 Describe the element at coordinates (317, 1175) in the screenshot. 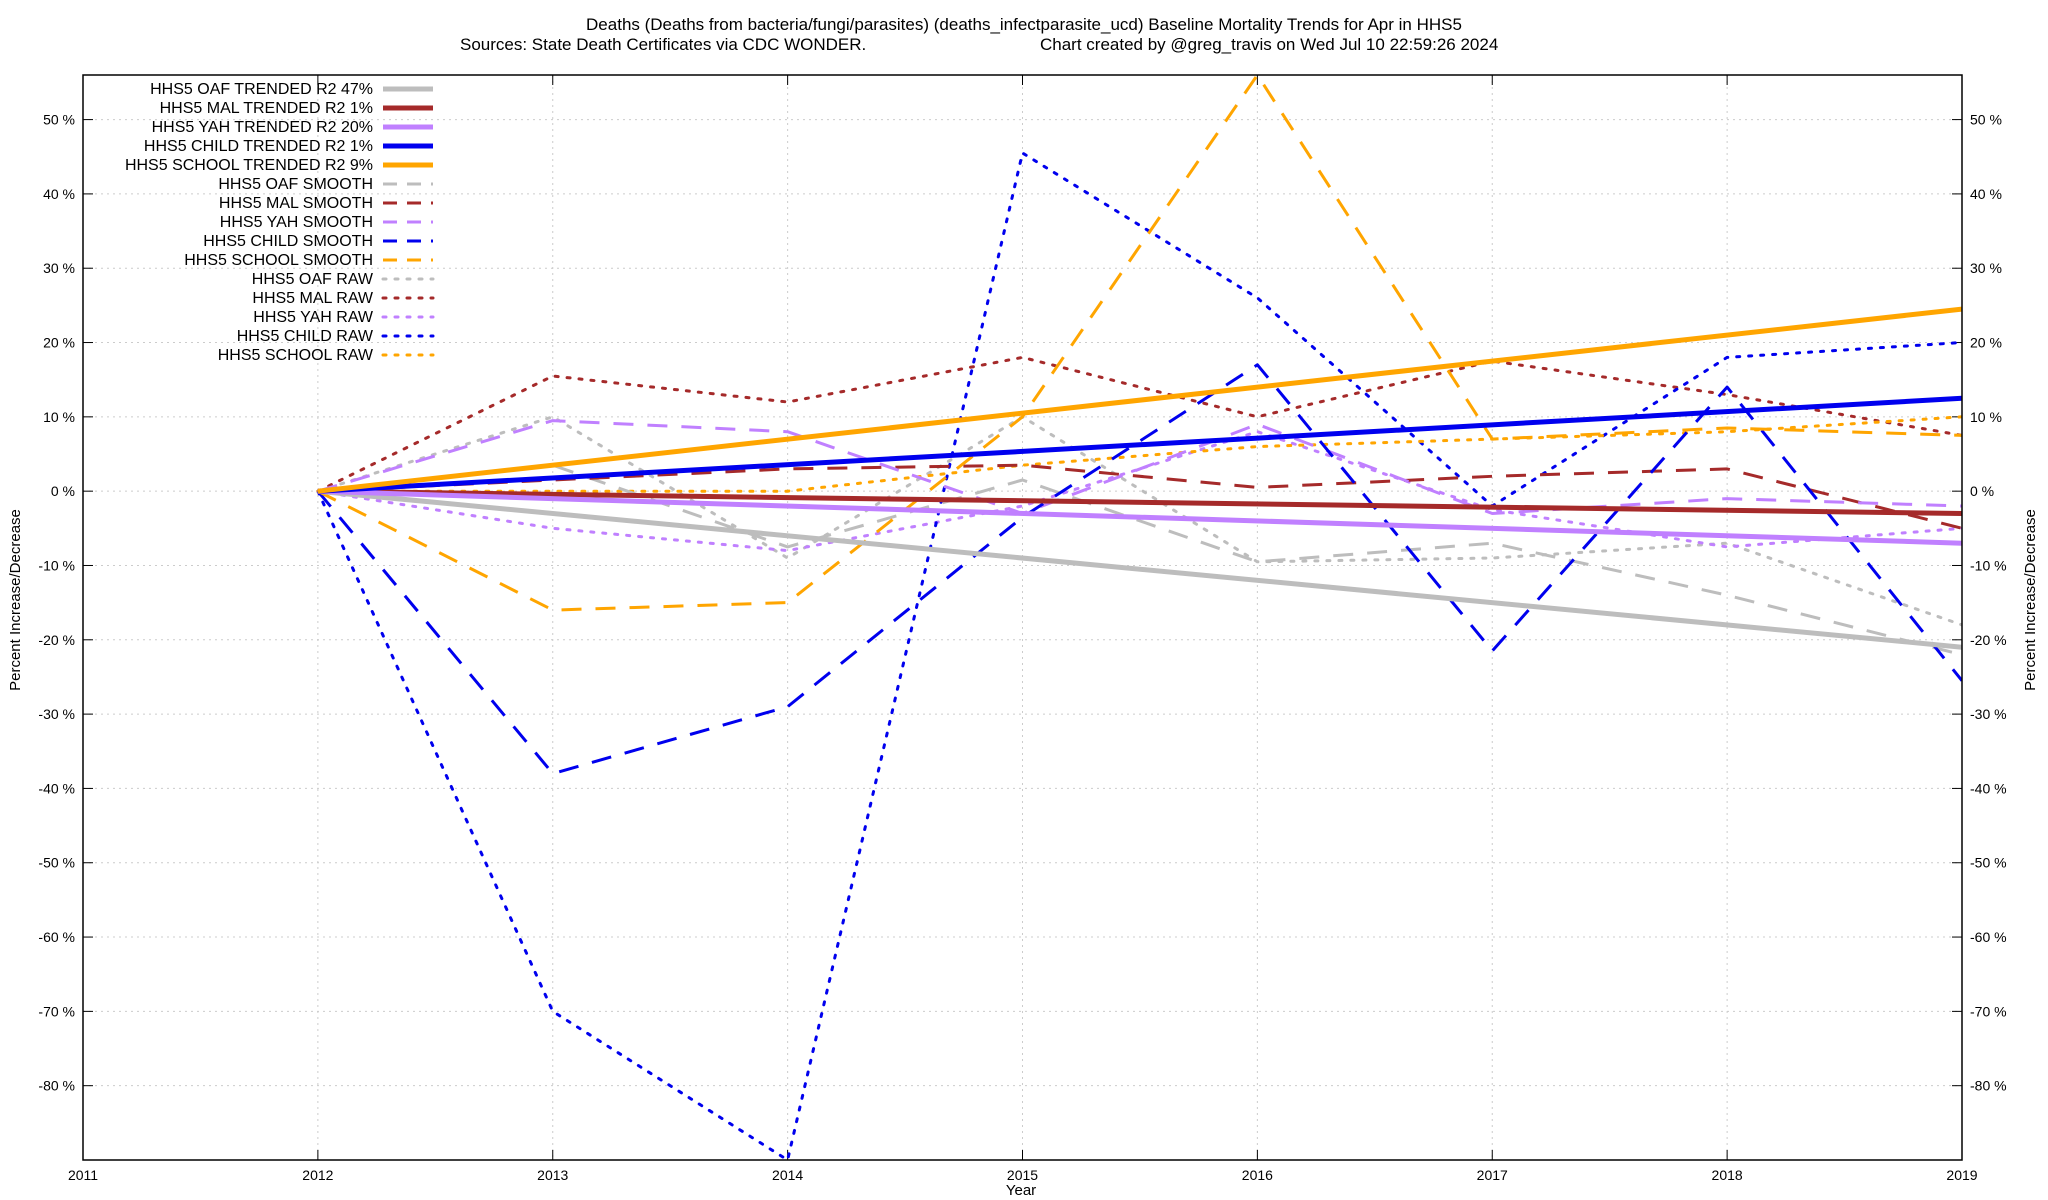

I see `x-tick-label: 2012` at that location.